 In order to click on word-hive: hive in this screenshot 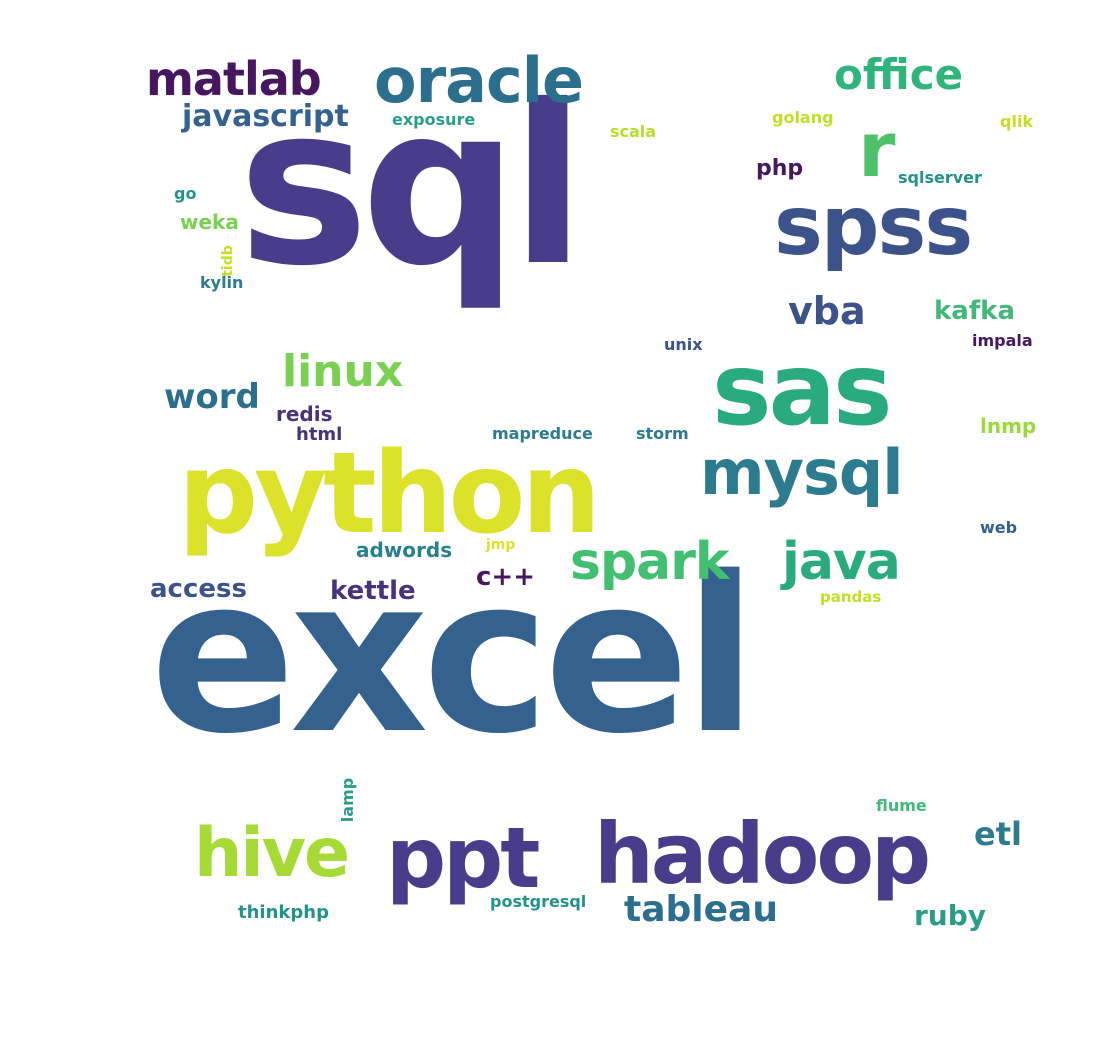, I will do `click(272, 853)`.